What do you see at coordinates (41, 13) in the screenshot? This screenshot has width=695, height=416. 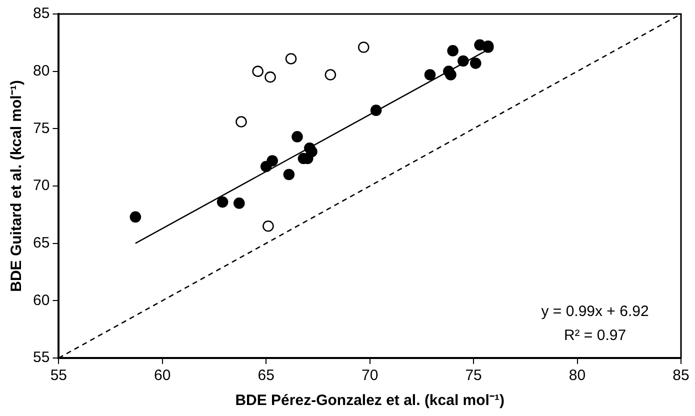 I see `y-tick-label: 85` at bounding box center [41, 13].